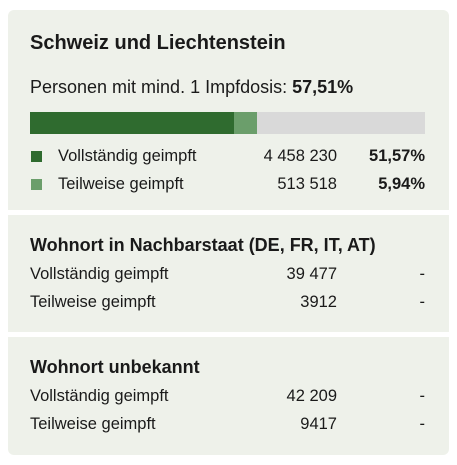 The image size is (457, 465). What do you see at coordinates (300, 156) in the screenshot?
I see `row-count: 4 458 230` at bounding box center [300, 156].